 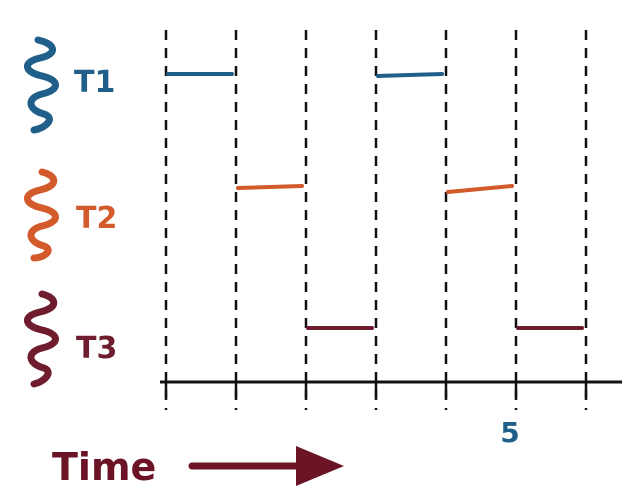 What do you see at coordinates (104, 467) in the screenshot?
I see `time-axis-label: Time` at bounding box center [104, 467].